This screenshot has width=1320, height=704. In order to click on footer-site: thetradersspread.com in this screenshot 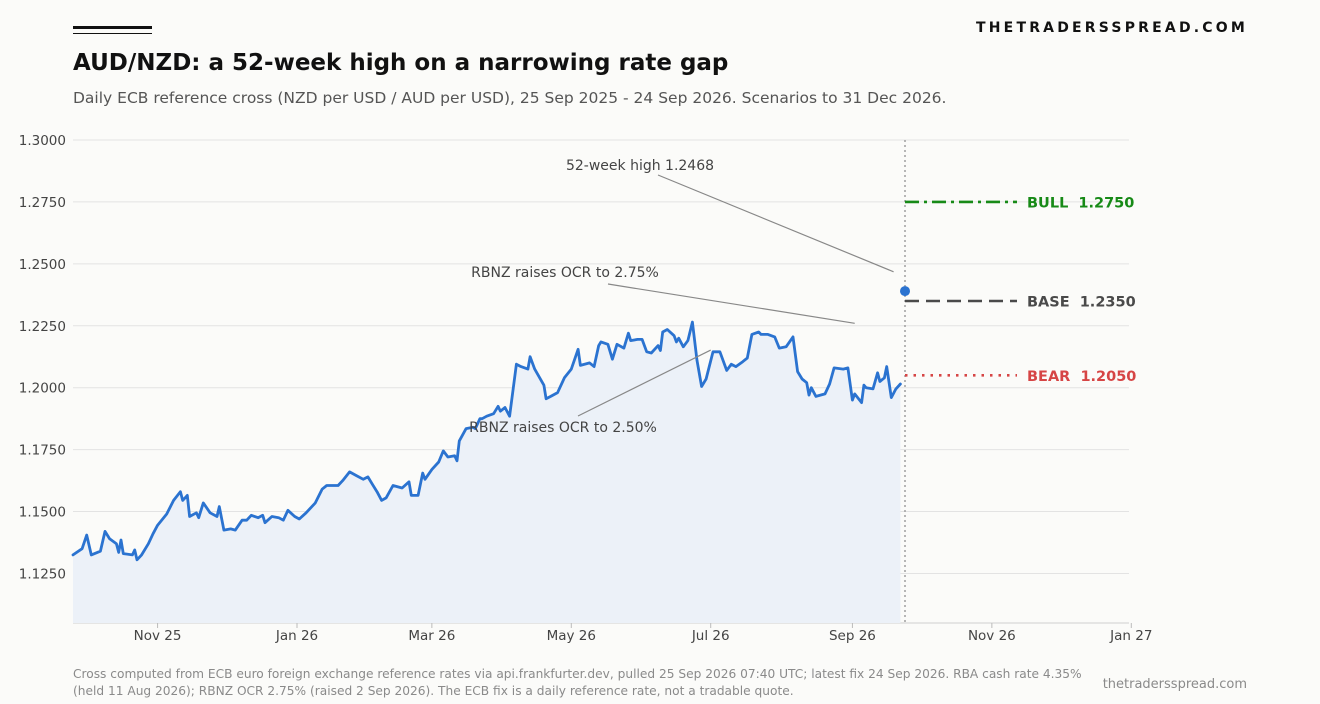, I will do `click(1174, 684)`.